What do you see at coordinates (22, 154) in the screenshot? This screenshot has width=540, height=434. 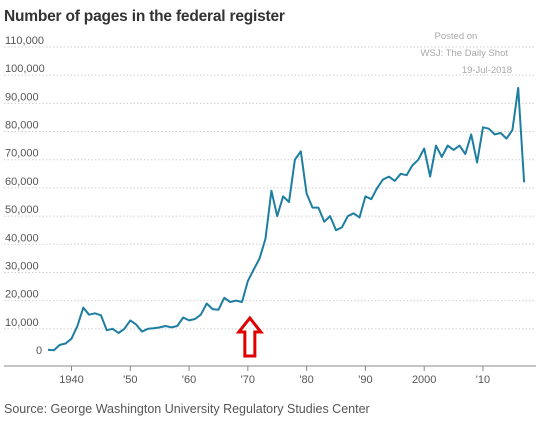 I see `y-tick-label: 70,000` at bounding box center [22, 154].